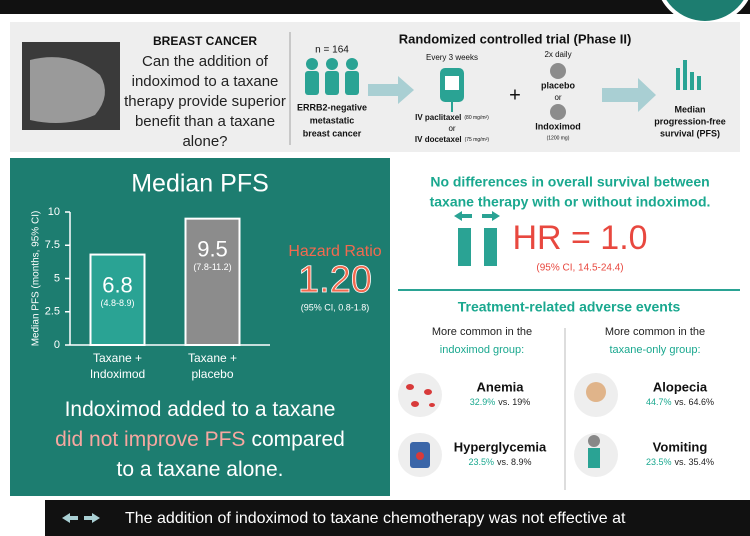 This screenshot has height=536, width=750. What do you see at coordinates (297, 439) in the screenshot?
I see `text-span: compared` at bounding box center [297, 439].